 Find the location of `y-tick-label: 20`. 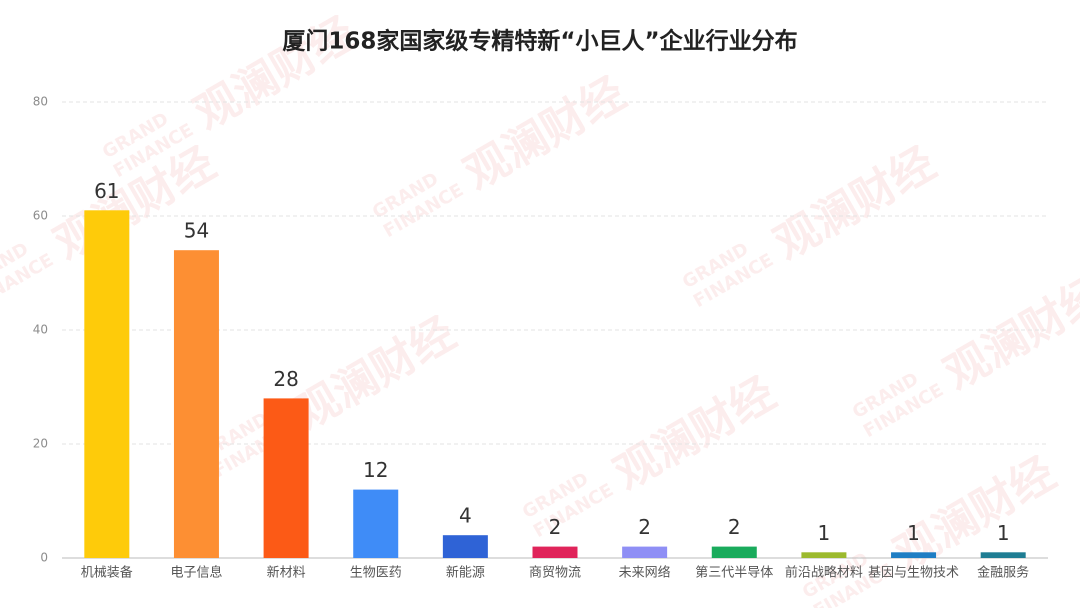

y-tick-label: 20 is located at coordinates (40, 444).